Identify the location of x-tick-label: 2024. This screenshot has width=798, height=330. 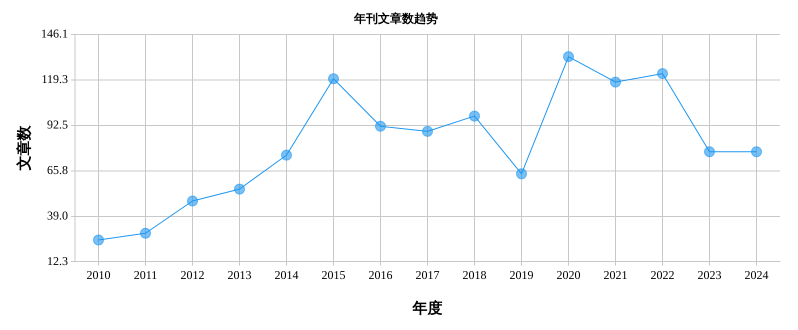
(756, 275).